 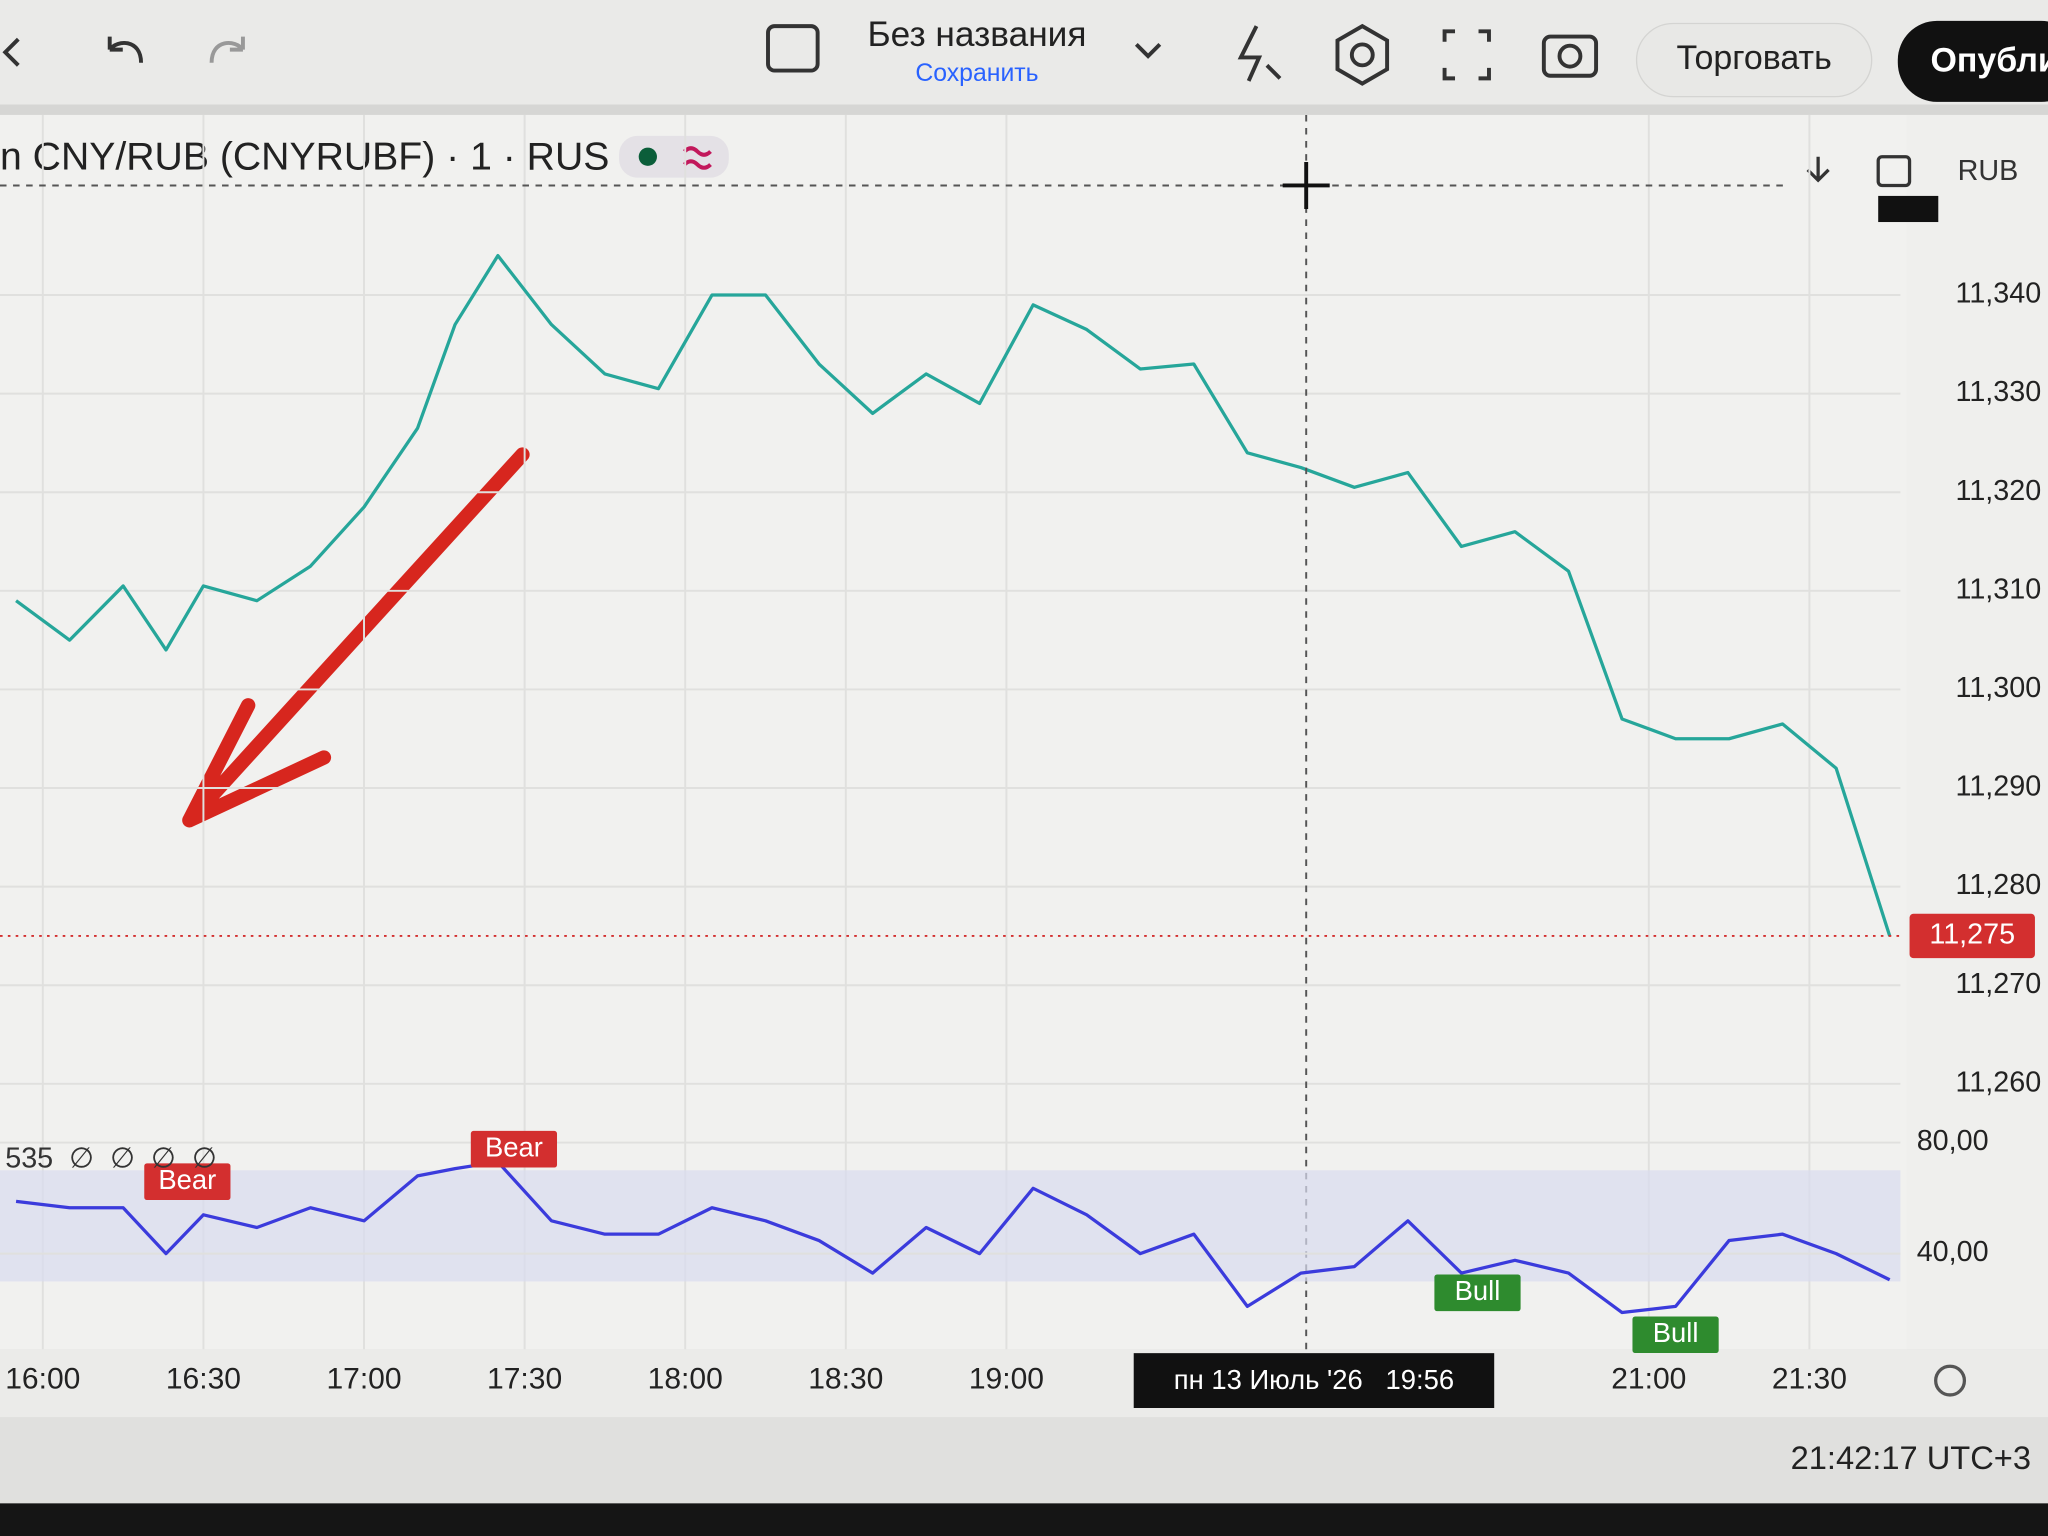 What do you see at coordinates (1999, 491) in the screenshot?
I see `y-tick-label: 11,320` at bounding box center [1999, 491].